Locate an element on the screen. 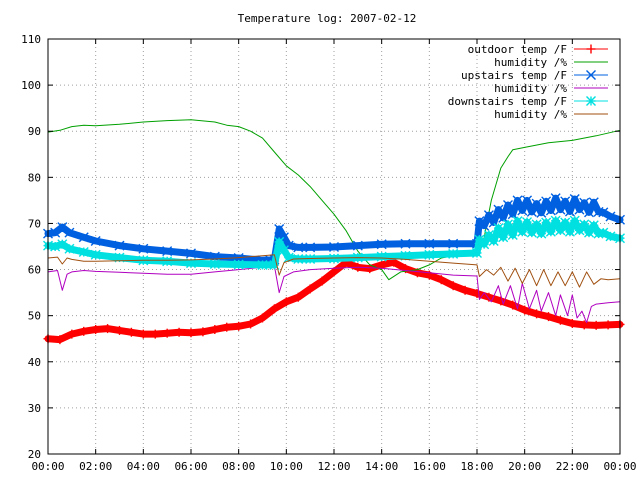  legend-label: upstairs temp /F is located at coordinates (514, 75).